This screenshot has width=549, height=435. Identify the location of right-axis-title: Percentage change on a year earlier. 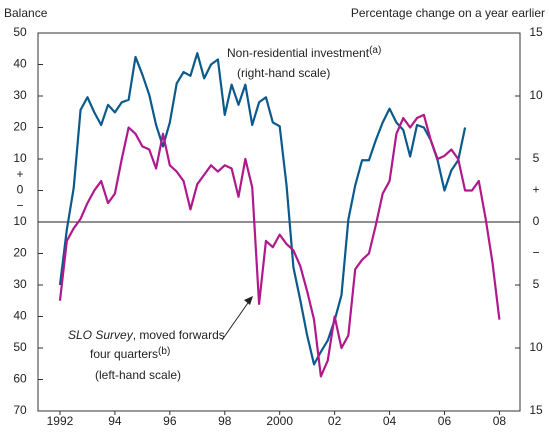
(448, 13).